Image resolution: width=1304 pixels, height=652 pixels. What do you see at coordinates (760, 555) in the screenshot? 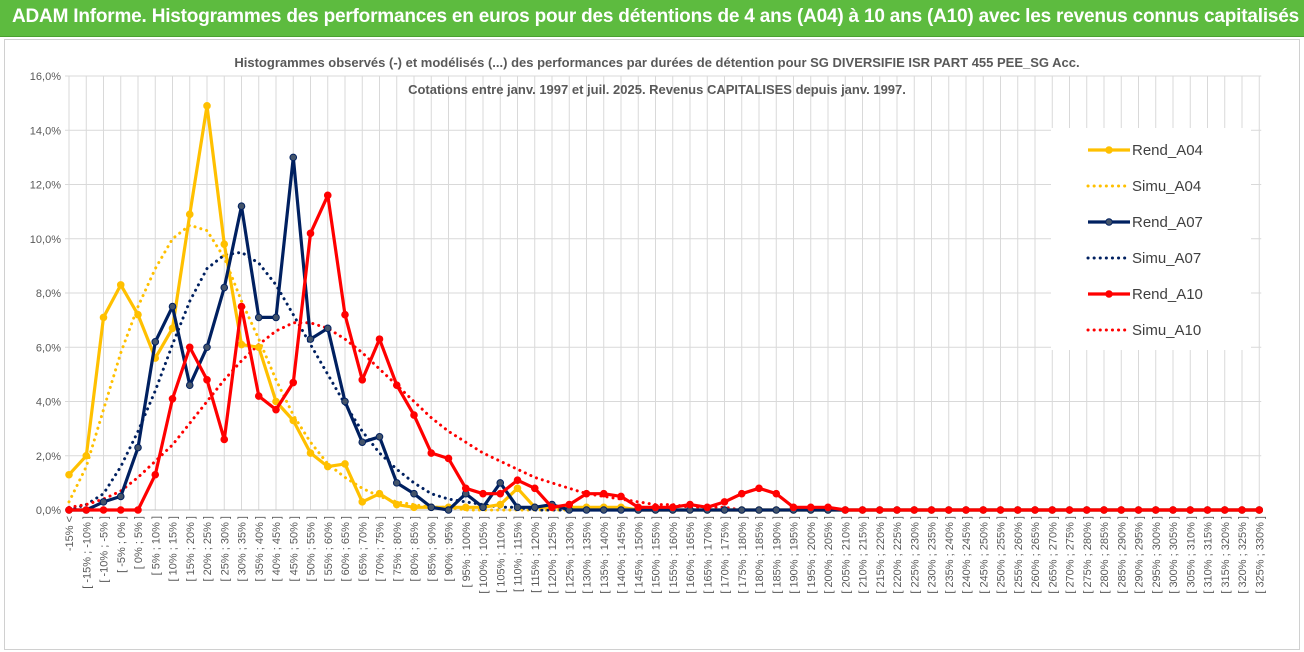
I see `x-tick-label: [ 180% ; 185% ]` at bounding box center [760, 555].